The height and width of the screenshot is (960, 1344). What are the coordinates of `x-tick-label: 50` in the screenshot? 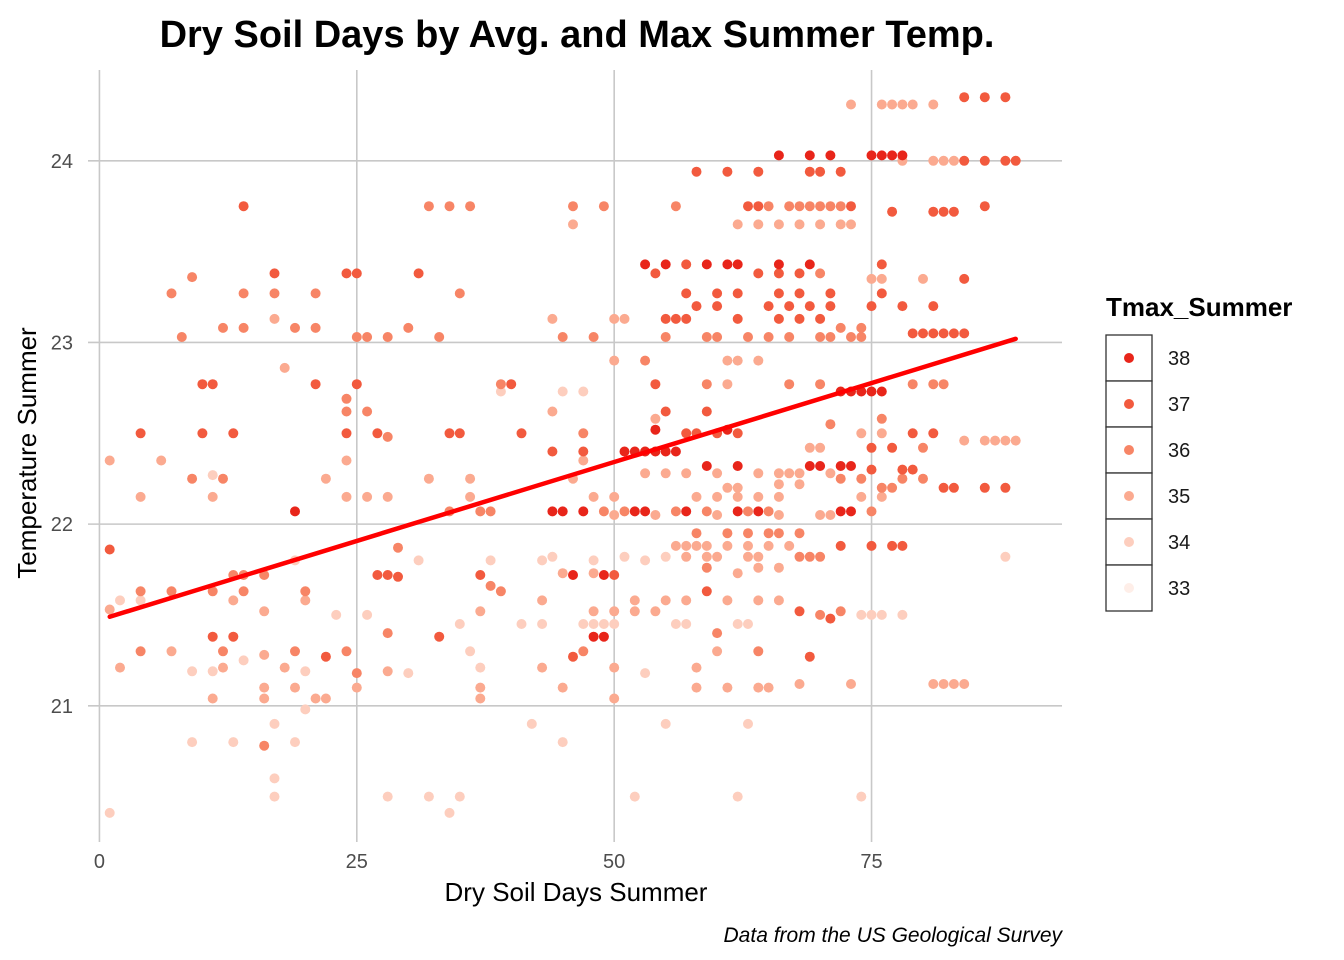 It's located at (614, 862).